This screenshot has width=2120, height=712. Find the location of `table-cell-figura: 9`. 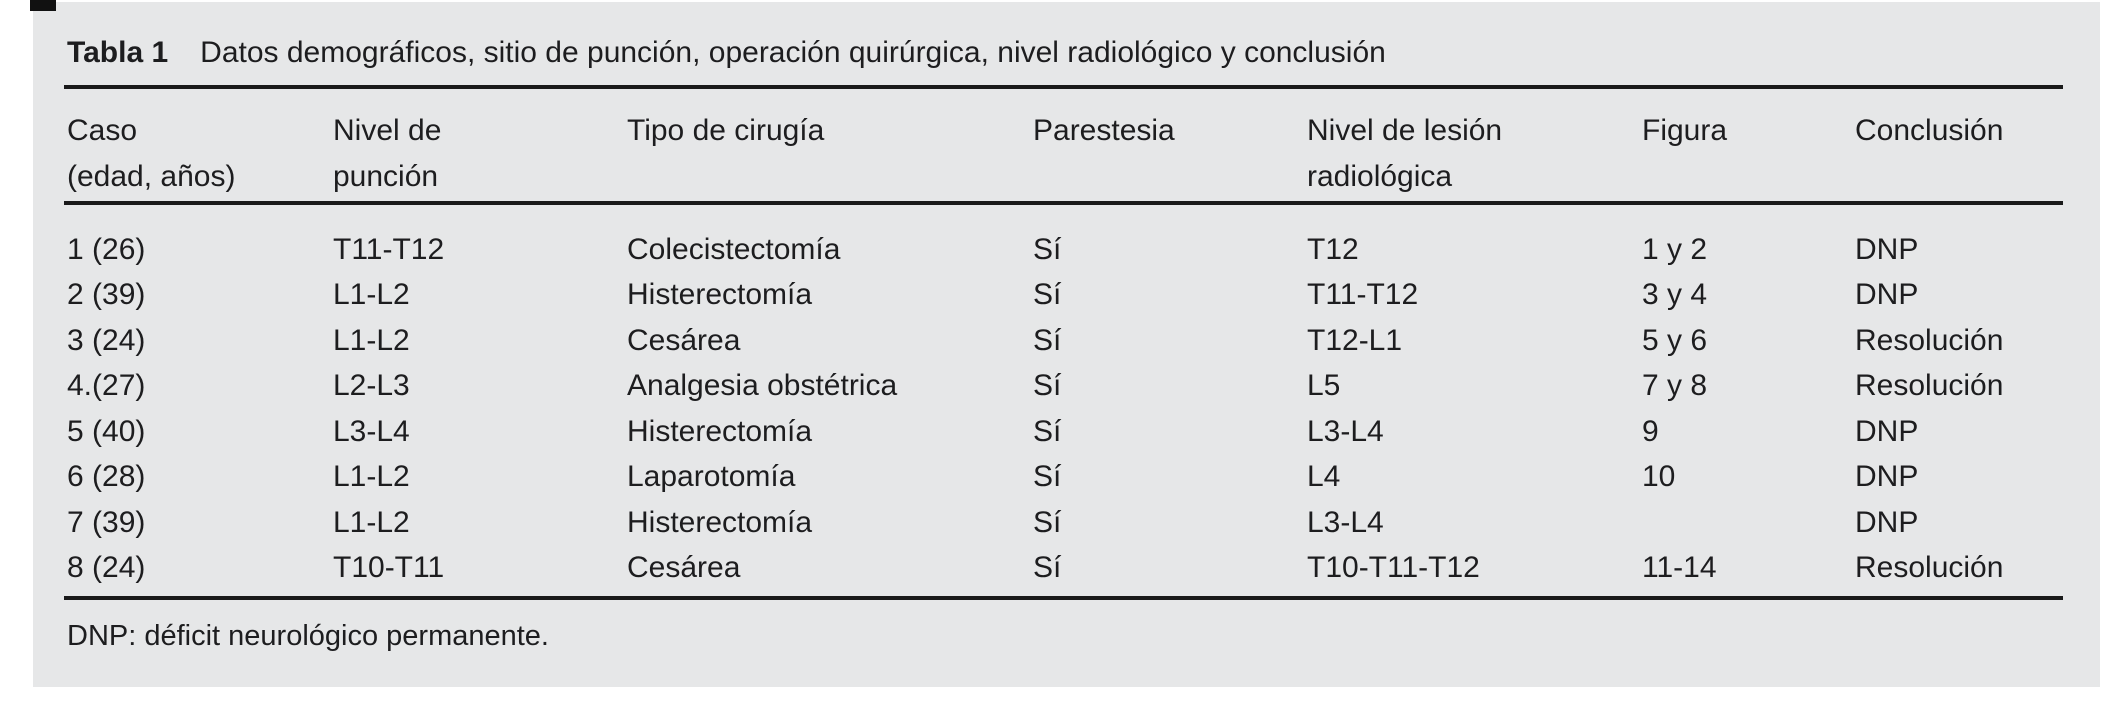

table-cell-figura: 9 is located at coordinates (1650, 431).